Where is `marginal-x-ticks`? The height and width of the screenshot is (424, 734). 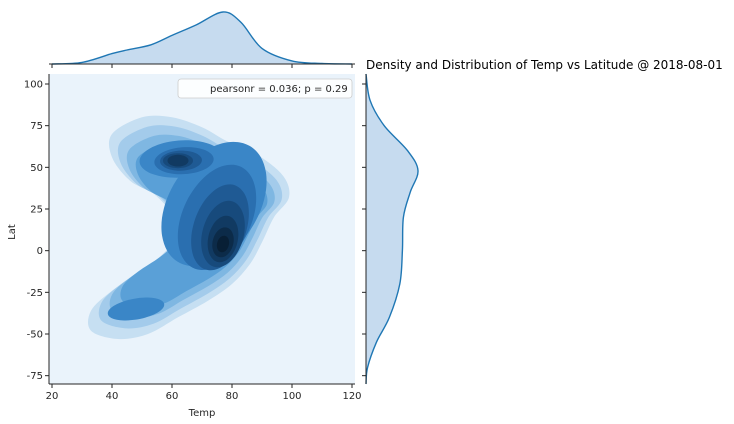 marginal-x-ticks is located at coordinates (202, 66).